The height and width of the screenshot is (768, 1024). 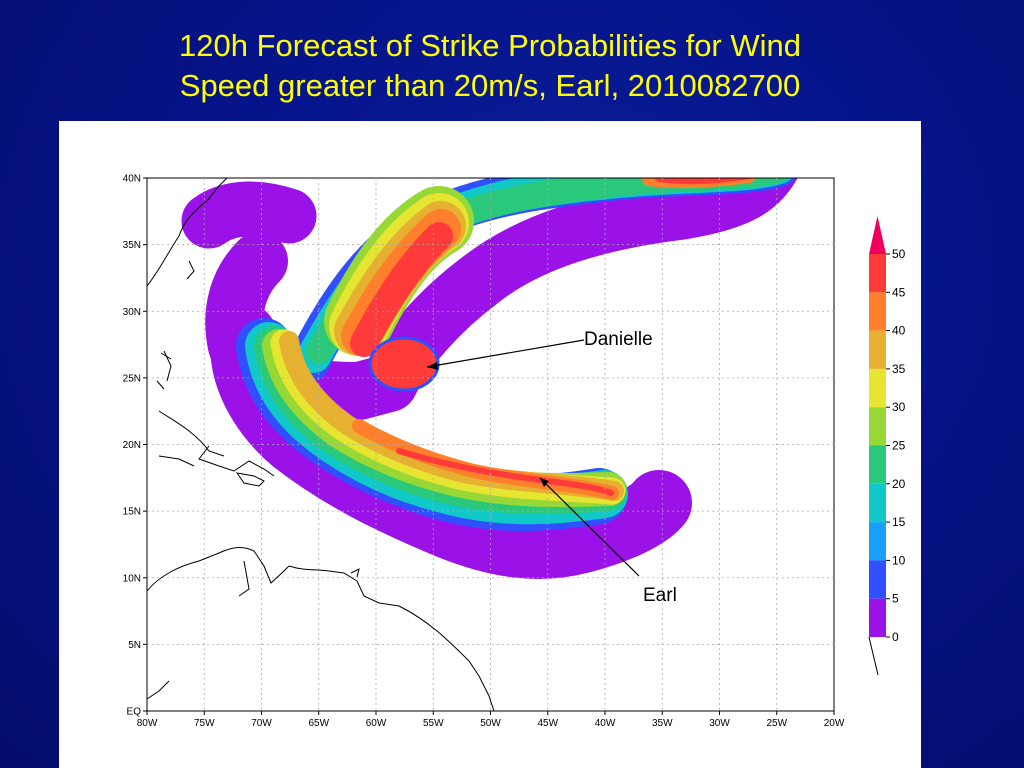 What do you see at coordinates (899, 484) in the screenshot?
I see `colorbar-label: 20` at bounding box center [899, 484].